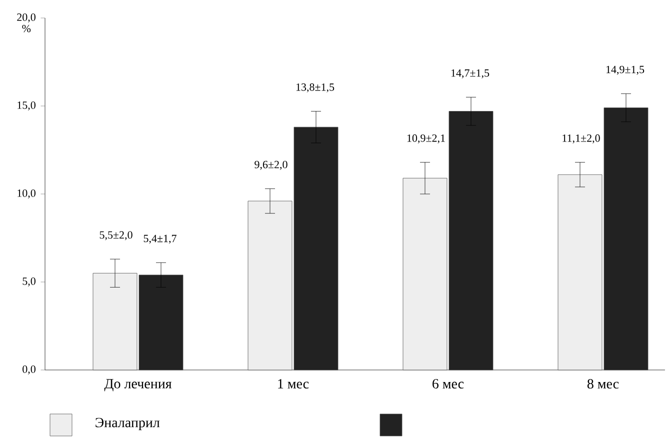 The width and height of the screenshot is (669, 448). What do you see at coordinates (603, 384) in the screenshot?
I see `x-tick-label: 8 мес` at bounding box center [603, 384].